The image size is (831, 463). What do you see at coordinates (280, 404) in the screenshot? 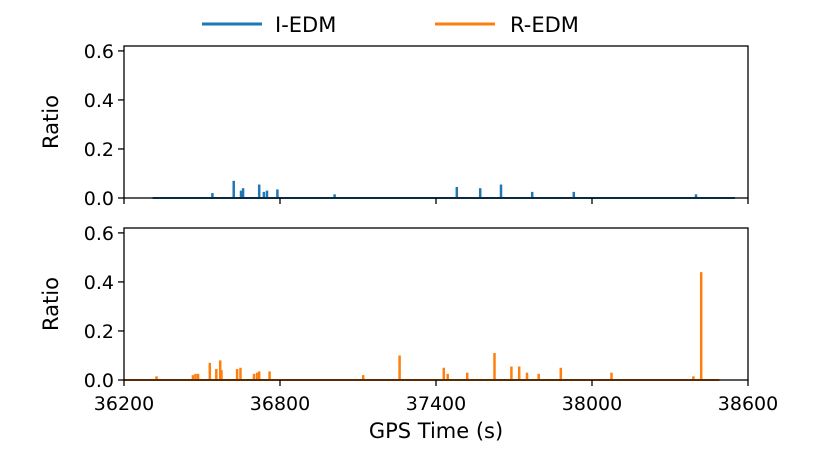
I see `x-tick-label-1: 36800` at bounding box center [280, 404].